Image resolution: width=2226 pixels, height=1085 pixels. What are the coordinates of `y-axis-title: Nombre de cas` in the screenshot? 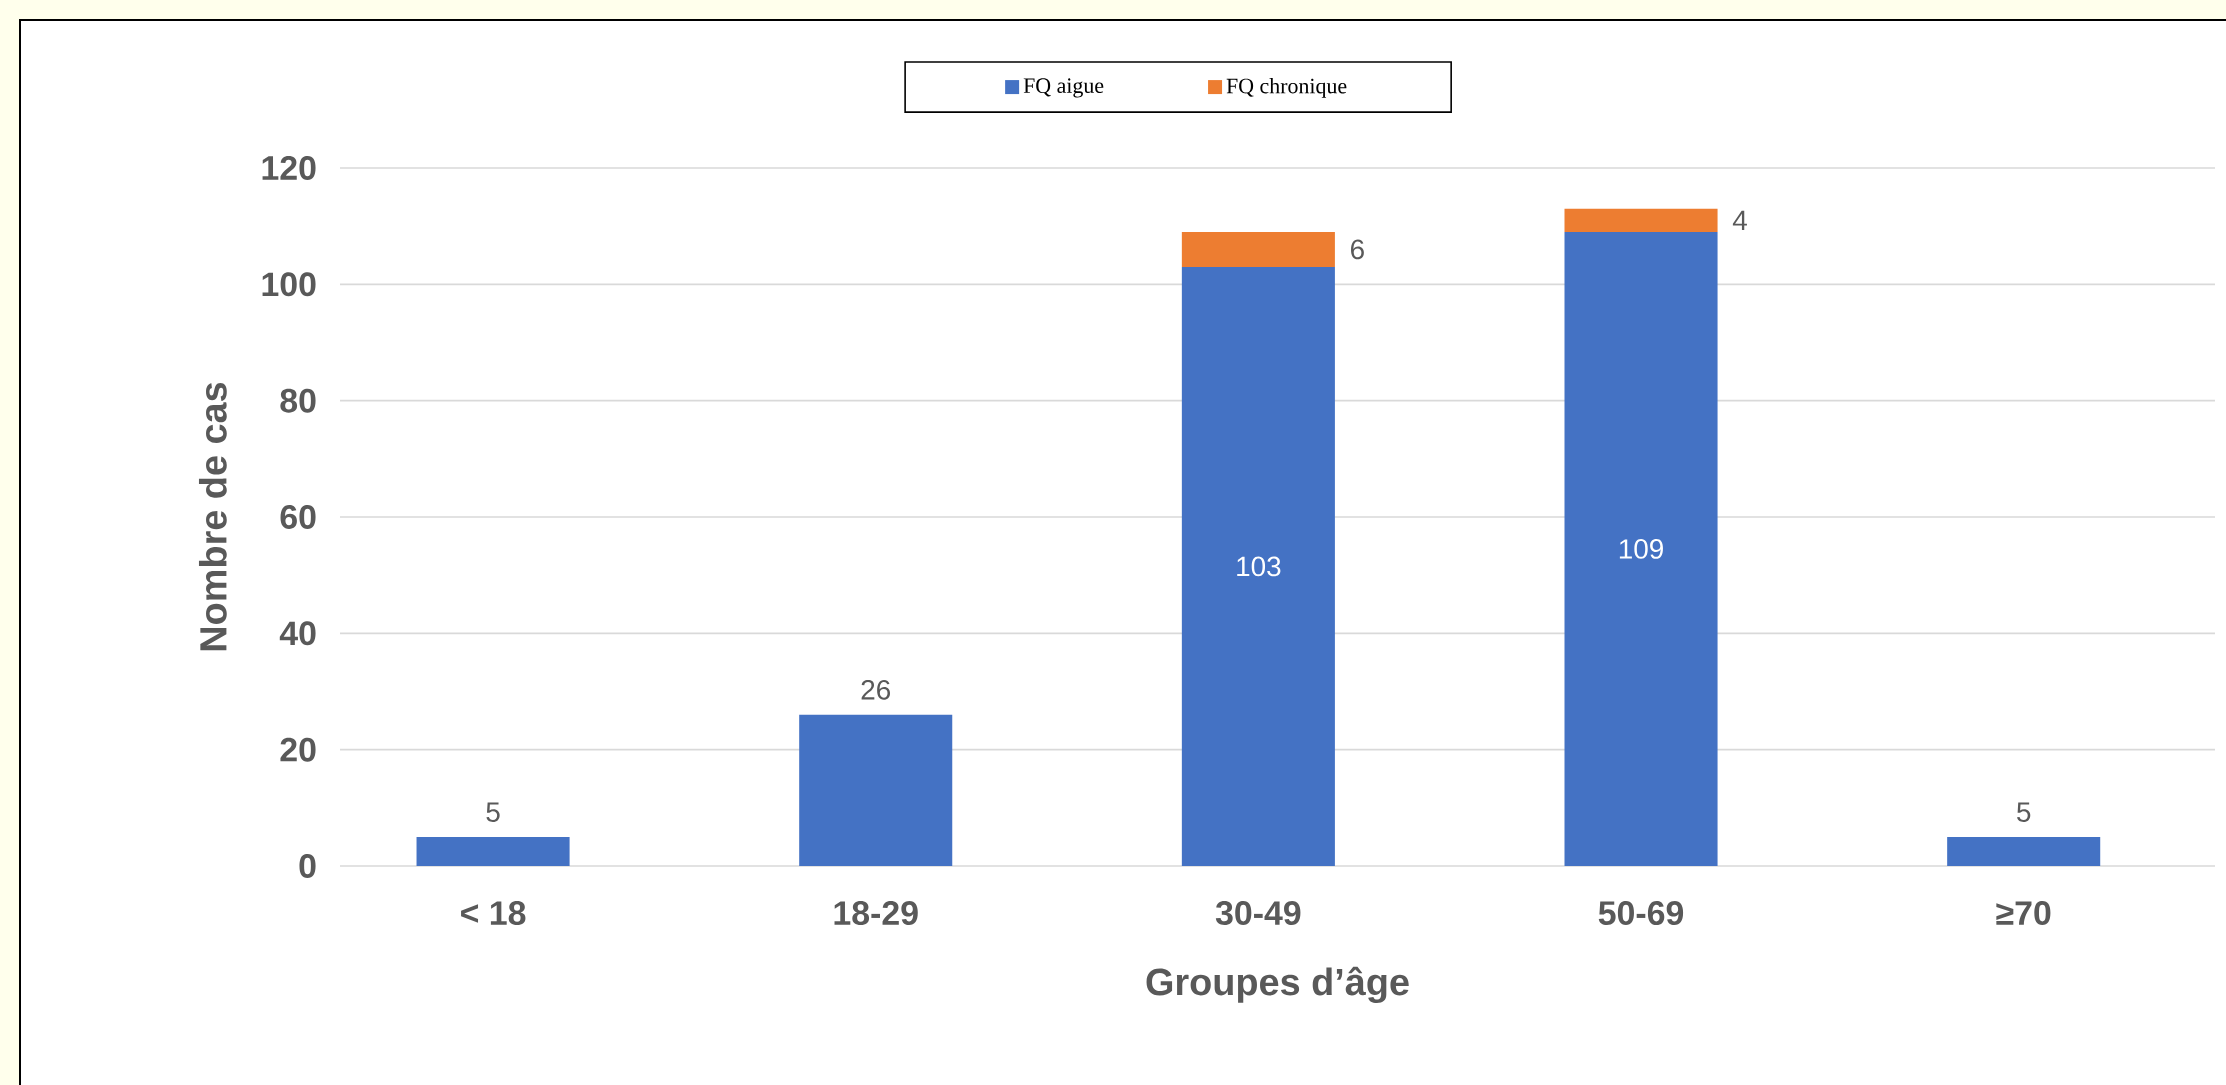 It's located at (212, 516).